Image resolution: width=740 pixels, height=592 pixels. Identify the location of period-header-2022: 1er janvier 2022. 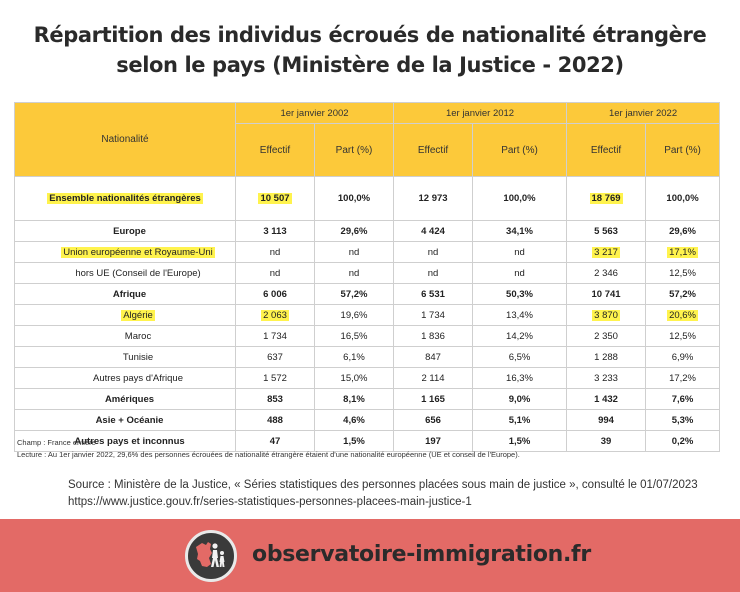
(643, 113).